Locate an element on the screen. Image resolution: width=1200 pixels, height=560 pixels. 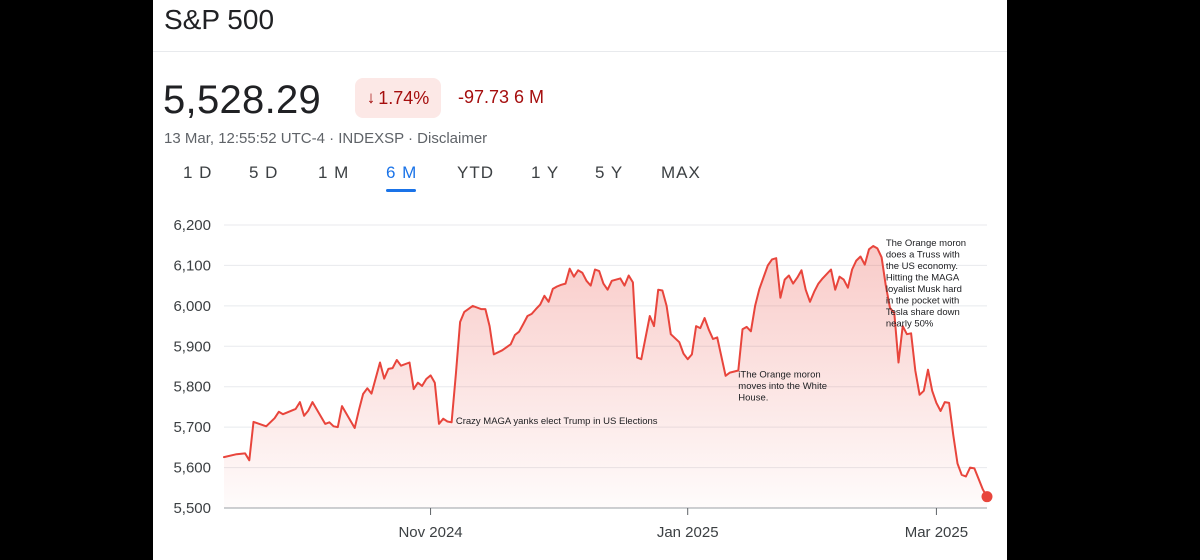
annotation-text: The Orange moron is located at coordinates (926, 243).